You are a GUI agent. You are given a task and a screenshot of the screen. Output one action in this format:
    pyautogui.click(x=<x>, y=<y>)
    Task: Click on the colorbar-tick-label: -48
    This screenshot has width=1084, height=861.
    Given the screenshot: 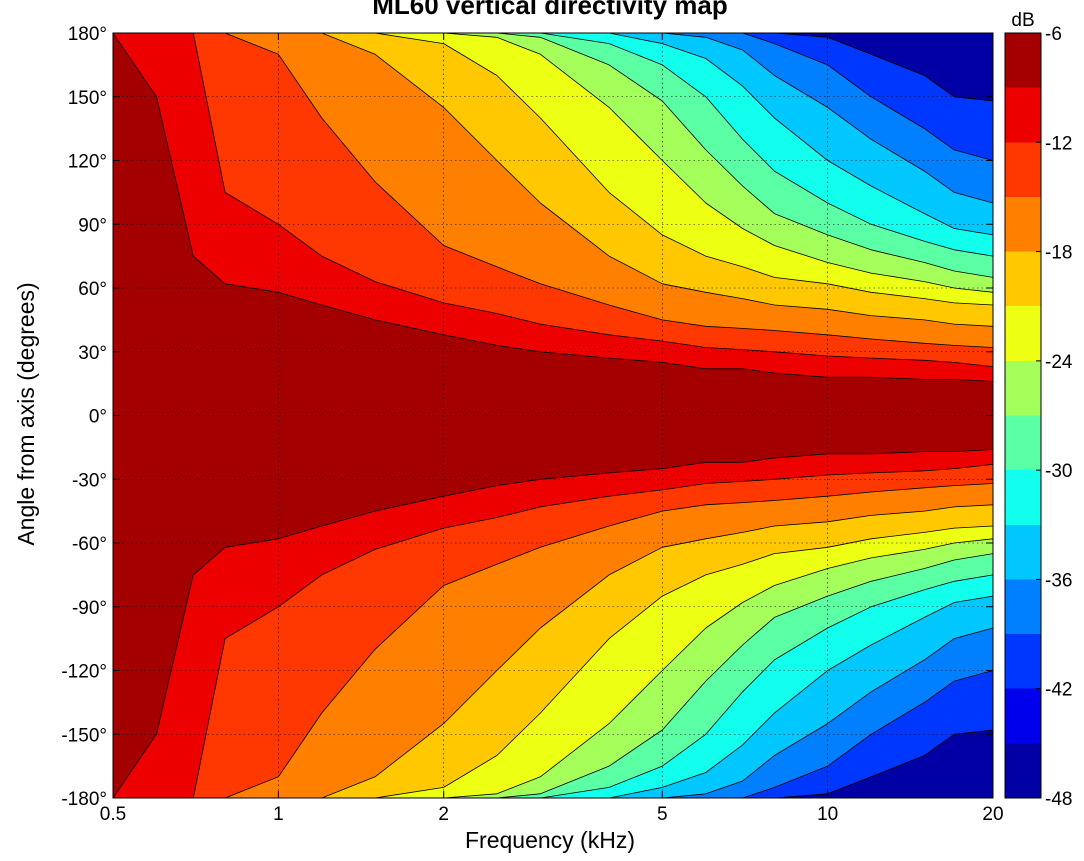 What is the action you would take?
    pyautogui.click(x=1058, y=799)
    